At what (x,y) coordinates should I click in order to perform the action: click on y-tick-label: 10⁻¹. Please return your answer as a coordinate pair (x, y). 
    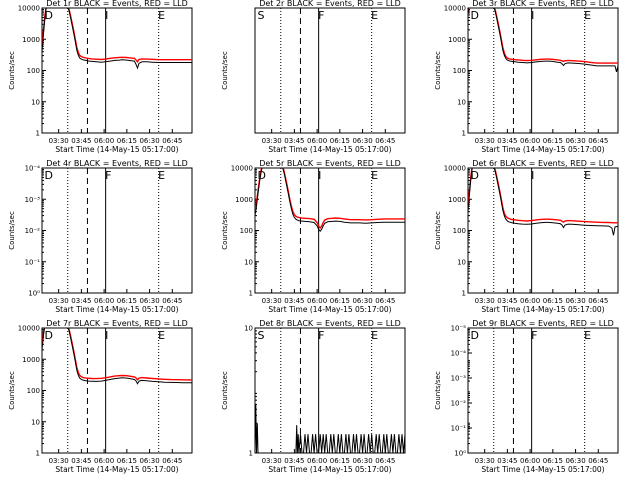
    Looking at the image, I should click on (459, 429).